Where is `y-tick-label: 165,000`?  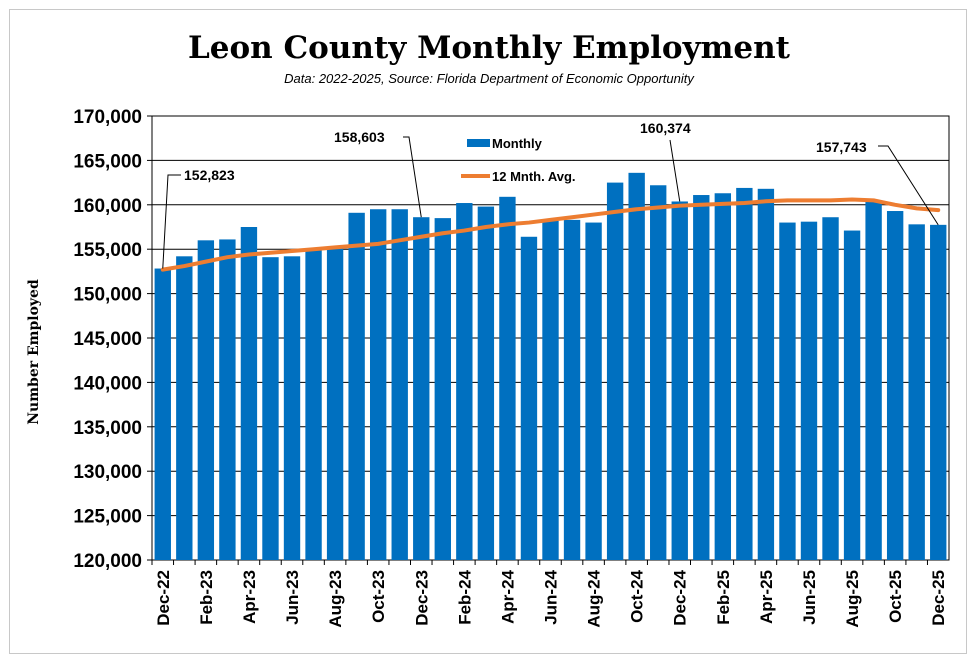
y-tick-label: 165,000 is located at coordinates (107, 161).